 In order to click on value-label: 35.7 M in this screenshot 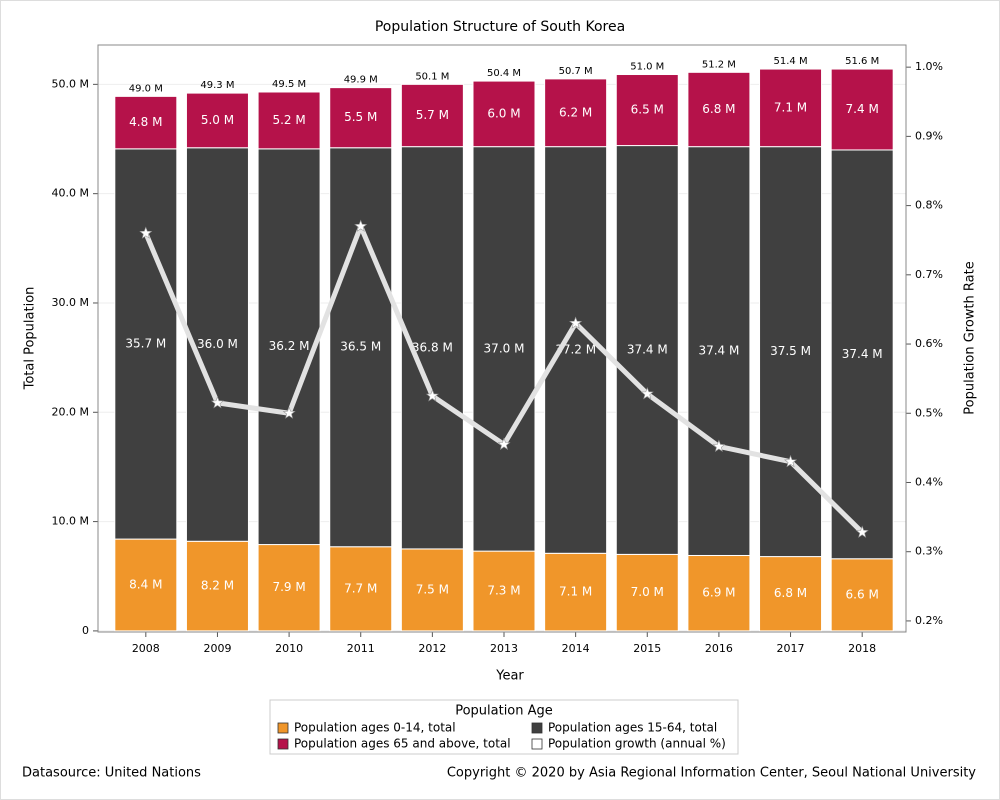, I will do `click(145, 343)`.